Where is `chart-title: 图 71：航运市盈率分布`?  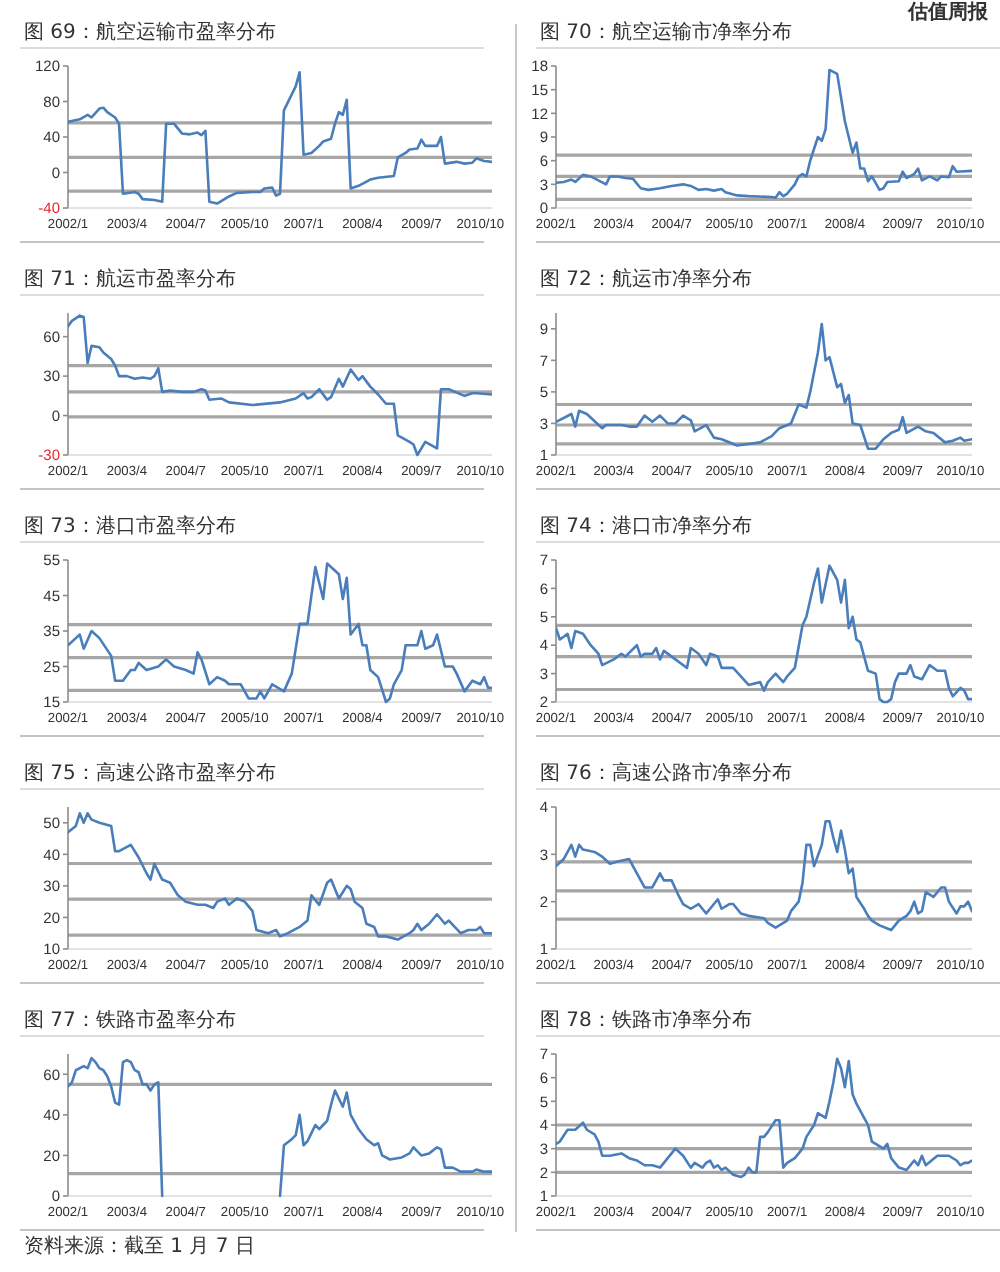 chart-title: 图 71：航运市盈率分布 is located at coordinates (130, 279).